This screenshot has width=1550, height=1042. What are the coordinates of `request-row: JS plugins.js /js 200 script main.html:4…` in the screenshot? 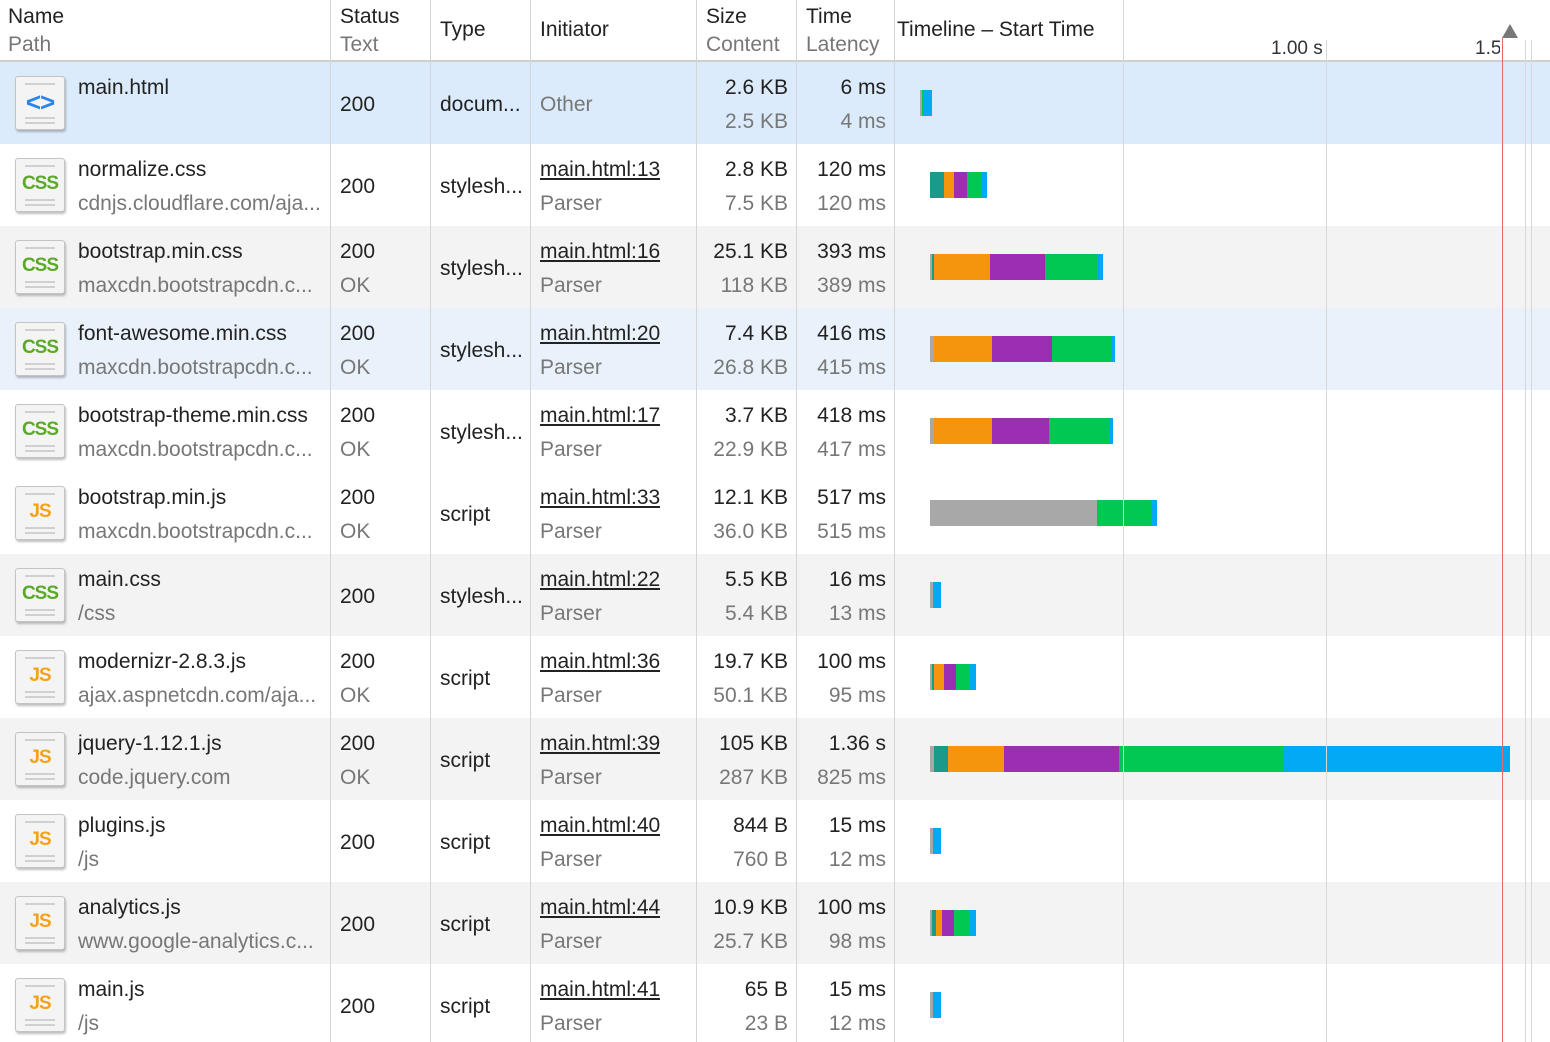 It's located at (775, 841).